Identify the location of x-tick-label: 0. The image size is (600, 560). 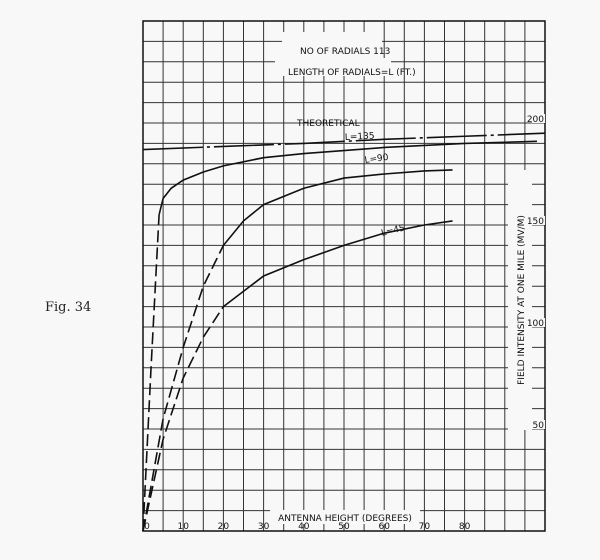
(147, 527).